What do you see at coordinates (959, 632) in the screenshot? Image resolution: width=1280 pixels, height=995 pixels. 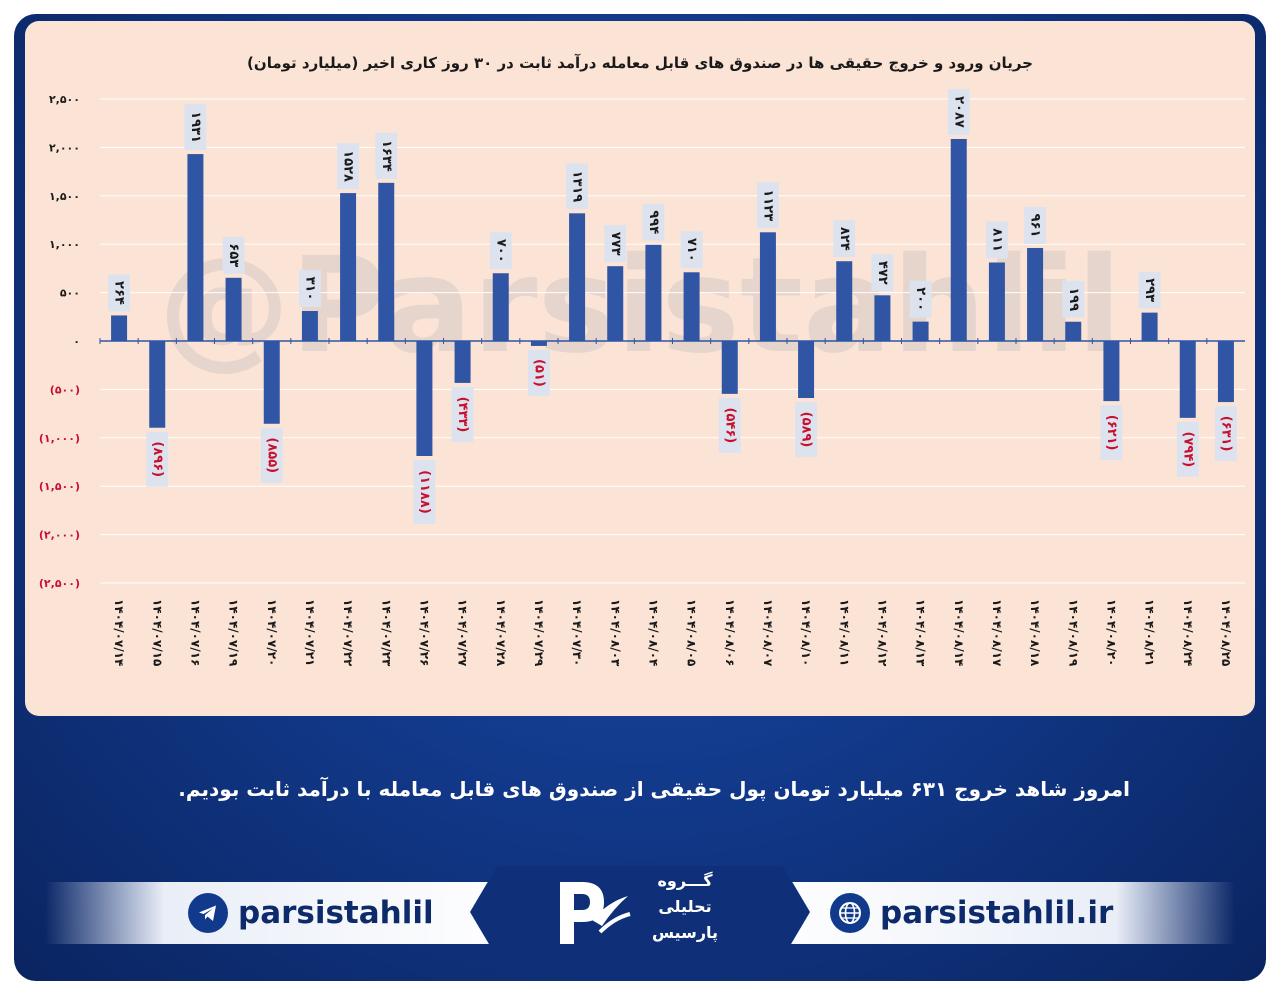 I see `x-tick-label: ۱۴۰۴/۰۸/۱۴` at bounding box center [959, 632].